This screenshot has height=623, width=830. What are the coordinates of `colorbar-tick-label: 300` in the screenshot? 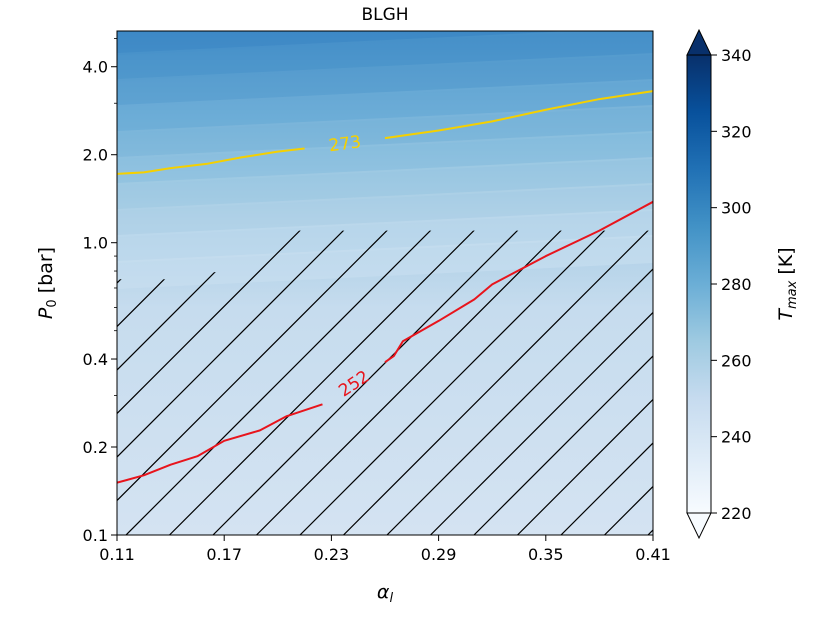 It's located at (736, 208).